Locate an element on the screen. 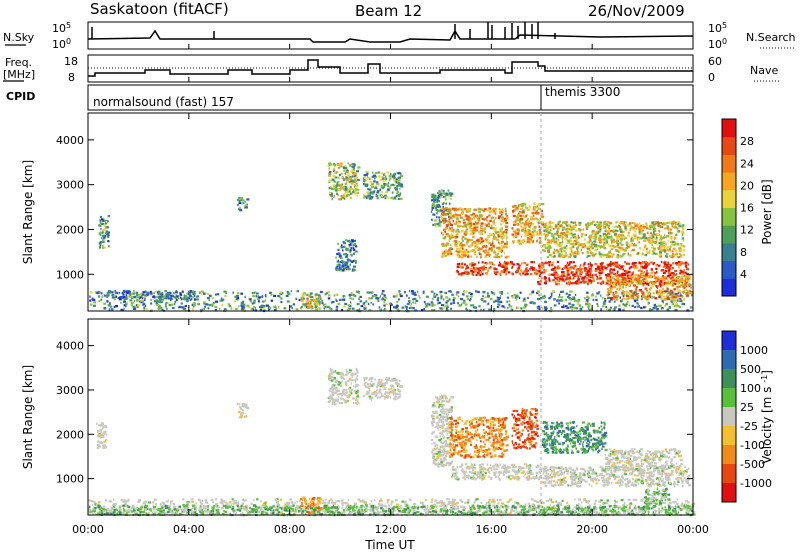 Image resolution: width=800 pixels, height=554 pixels. beam-title: Beam 12 is located at coordinates (388, 11).